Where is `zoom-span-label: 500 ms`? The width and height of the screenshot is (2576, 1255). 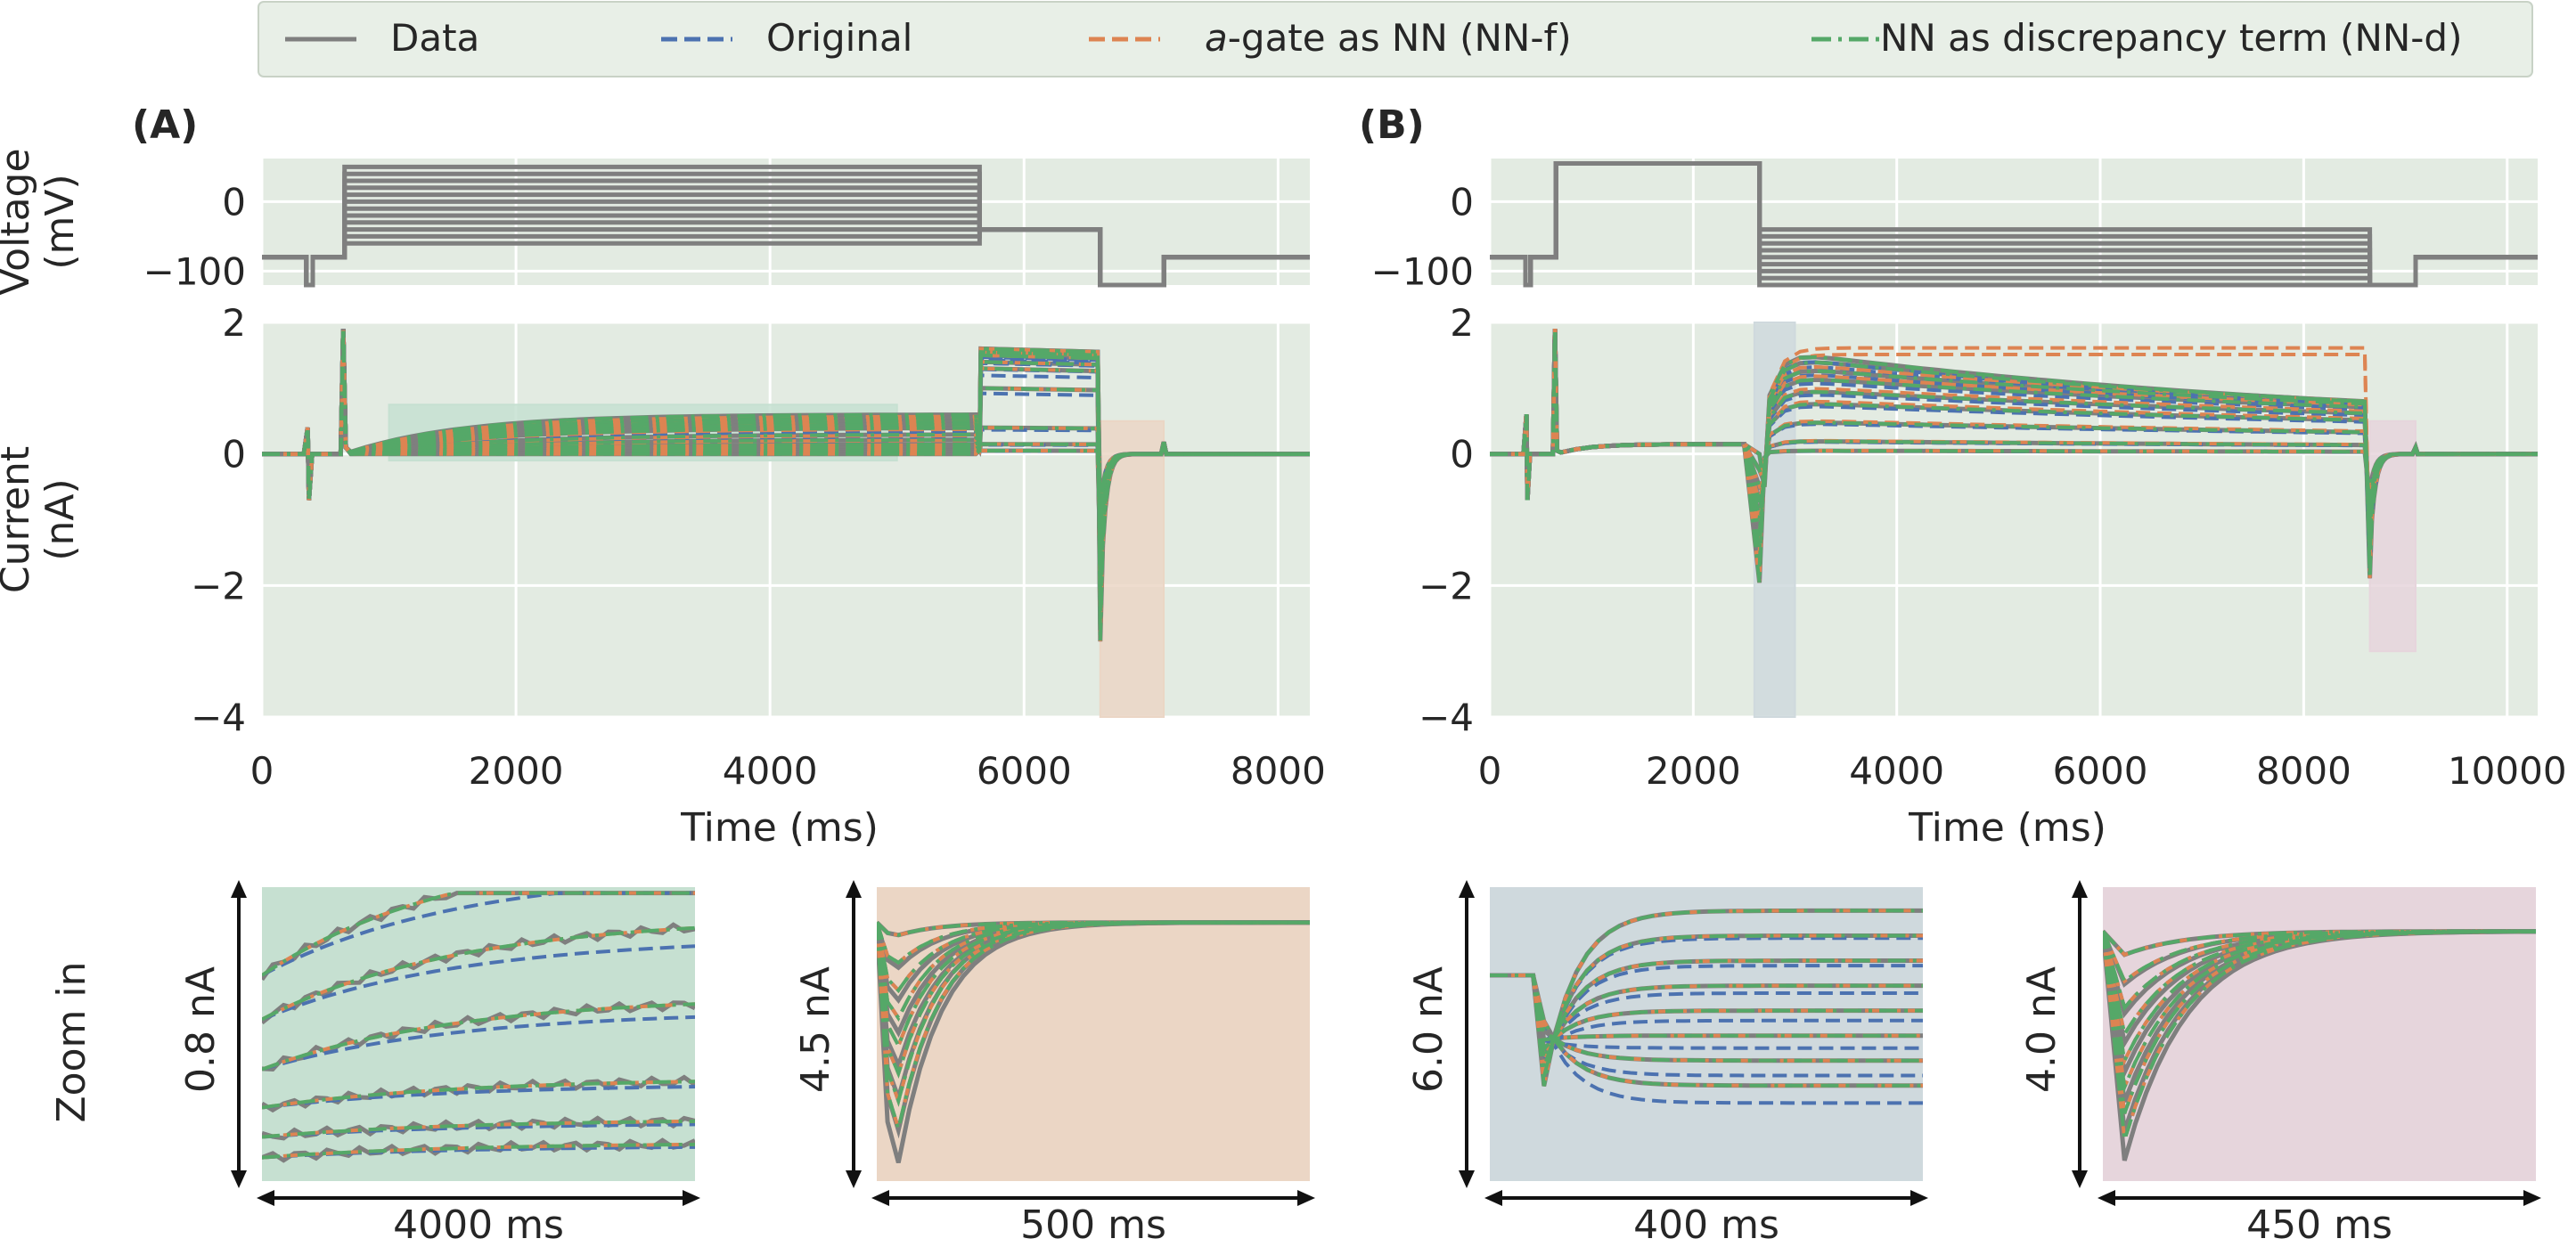
zoom-span-label: 500 ms is located at coordinates (1093, 1225).